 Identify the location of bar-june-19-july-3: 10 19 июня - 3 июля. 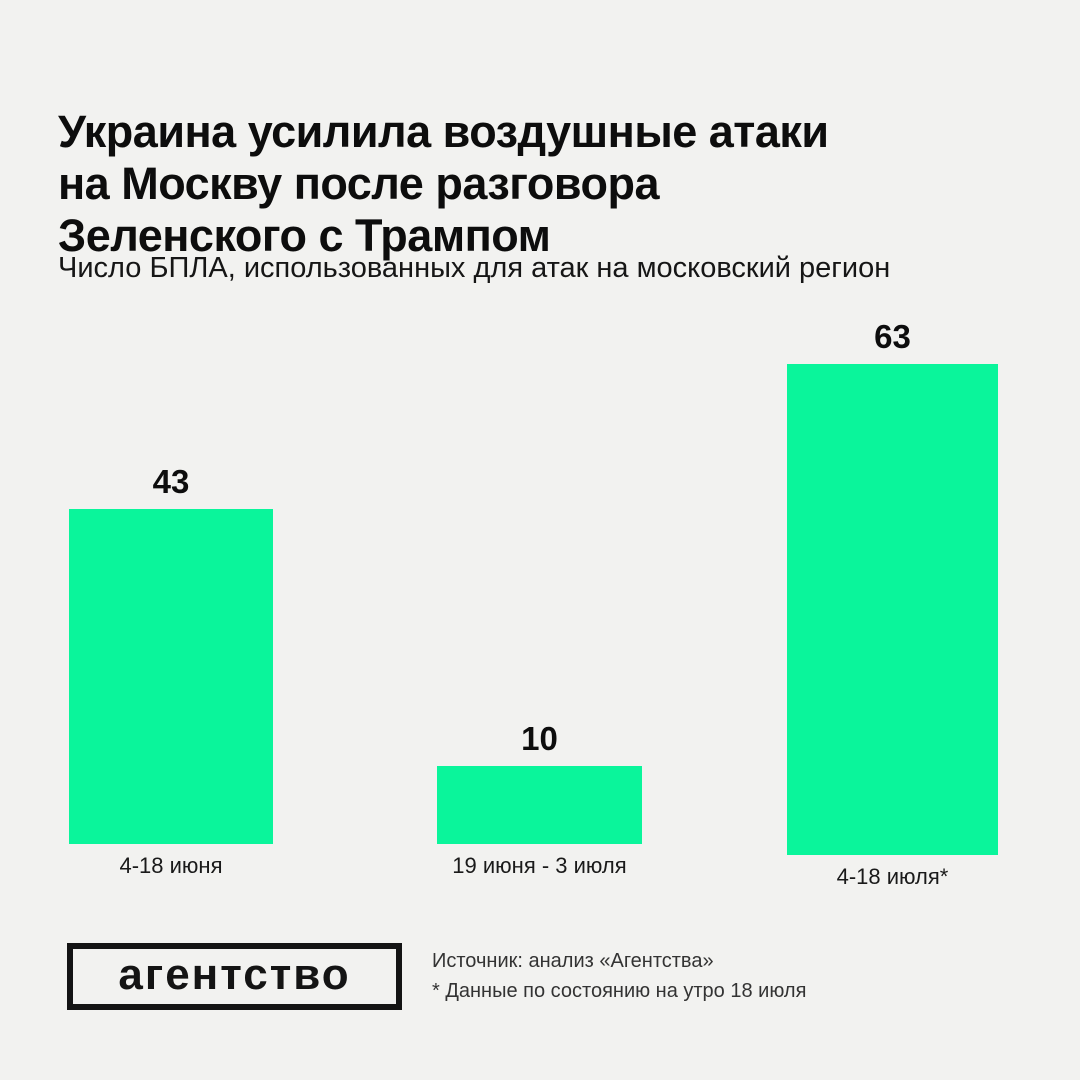
(539, 800).